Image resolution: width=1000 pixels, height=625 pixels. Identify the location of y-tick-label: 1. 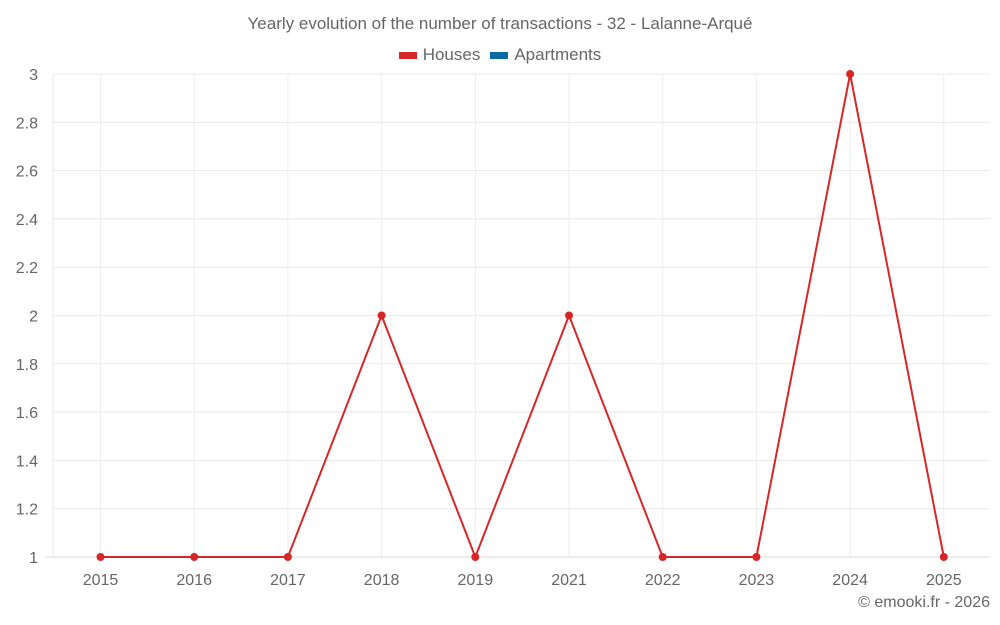
(33, 558).